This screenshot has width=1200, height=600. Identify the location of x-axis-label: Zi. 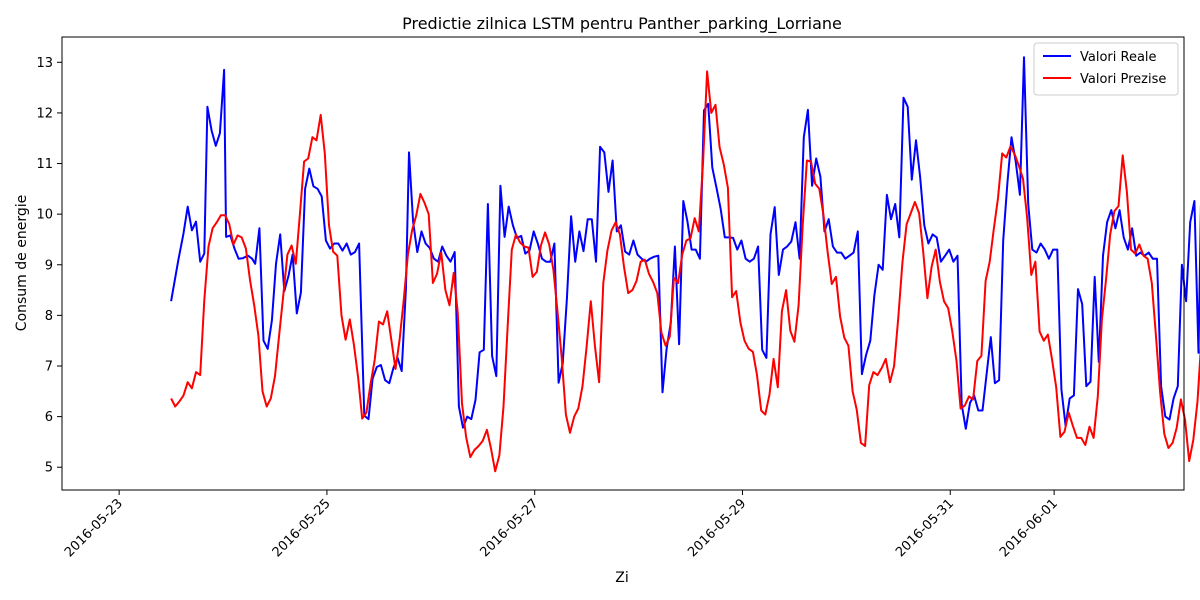
(621, 578).